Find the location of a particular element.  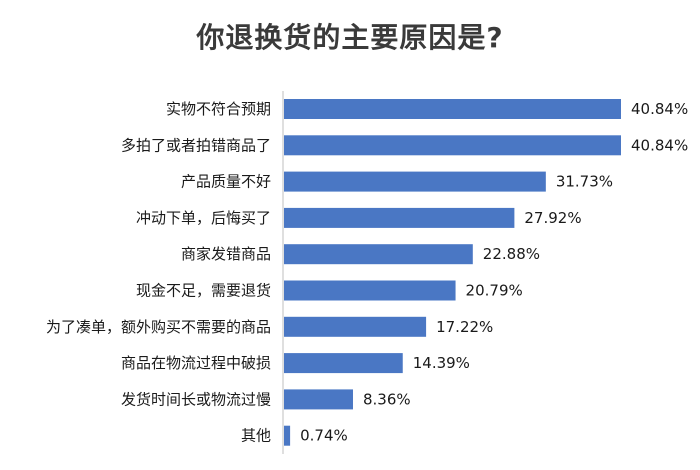

value-label-6: 17.22% is located at coordinates (464, 327).